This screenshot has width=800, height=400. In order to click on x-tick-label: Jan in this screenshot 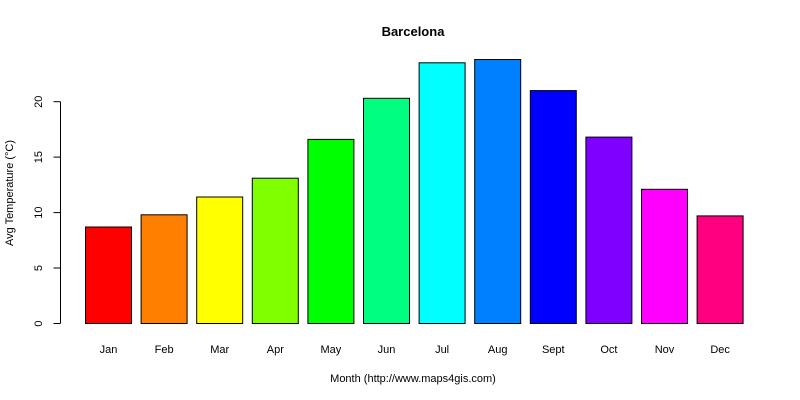, I will do `click(109, 350)`.